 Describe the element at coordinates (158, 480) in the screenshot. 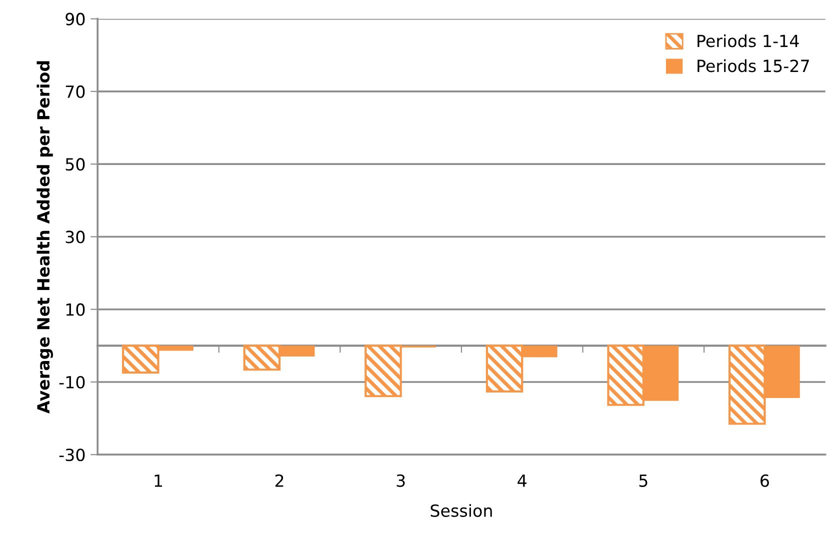

I see `x-tick-label: 1` at that location.